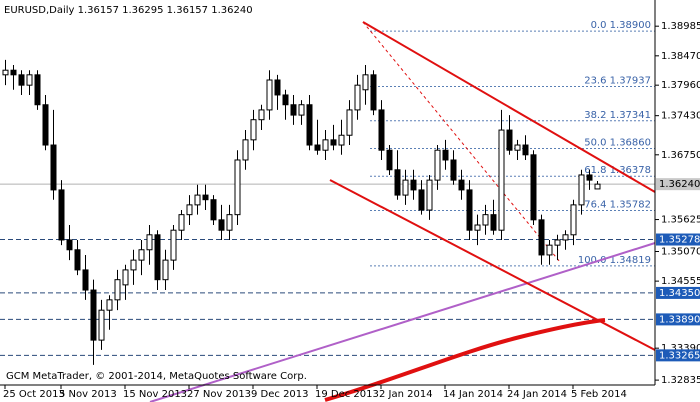 The height and width of the screenshot is (402, 700). Describe the element at coordinates (680, 281) in the screenshot. I see `y-tick-label: 1.34555` at that location.